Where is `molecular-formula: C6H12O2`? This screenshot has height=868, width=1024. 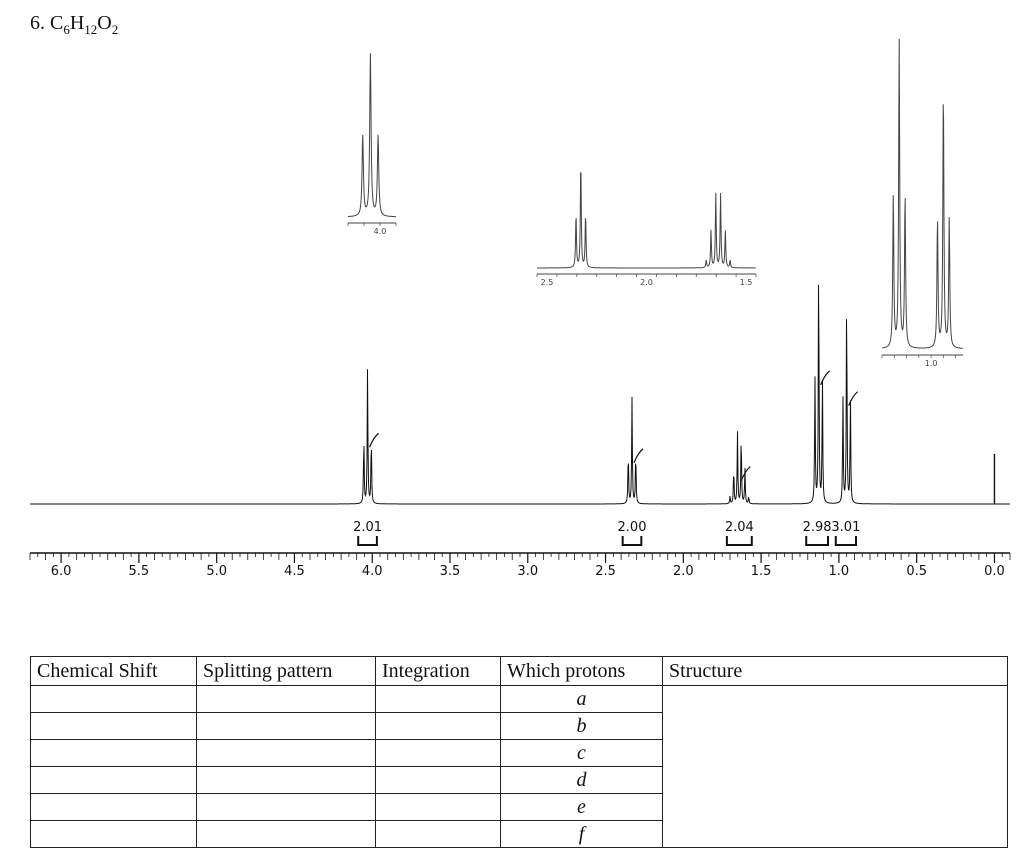
molecular-formula: C6H12O2 is located at coordinates (84, 24).